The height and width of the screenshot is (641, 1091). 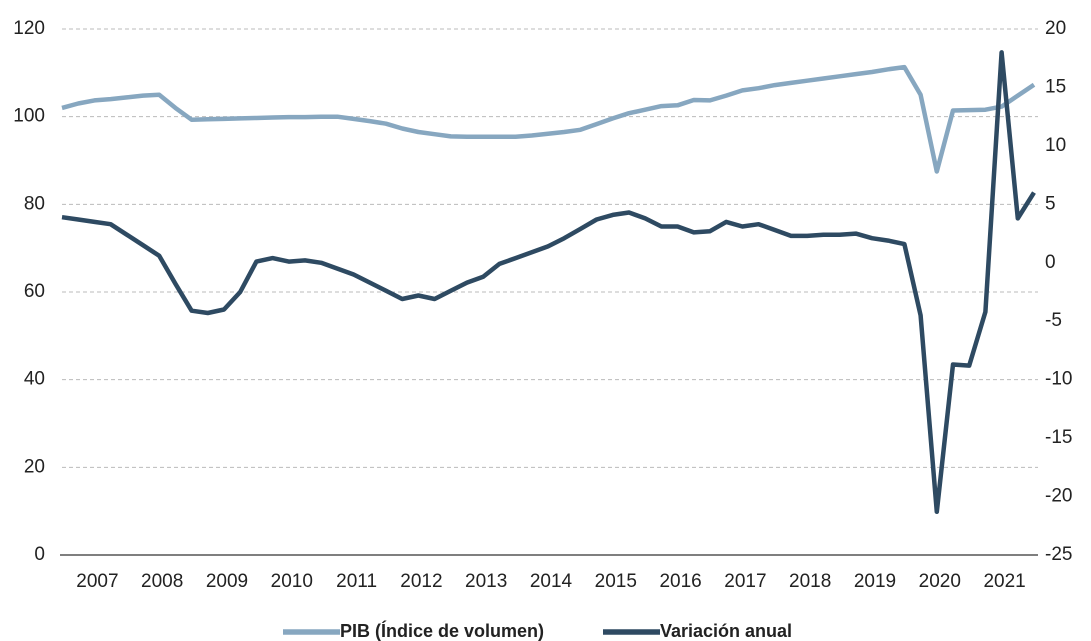 What do you see at coordinates (29, 116) in the screenshot?
I see `y-tick-label: 100` at bounding box center [29, 116].